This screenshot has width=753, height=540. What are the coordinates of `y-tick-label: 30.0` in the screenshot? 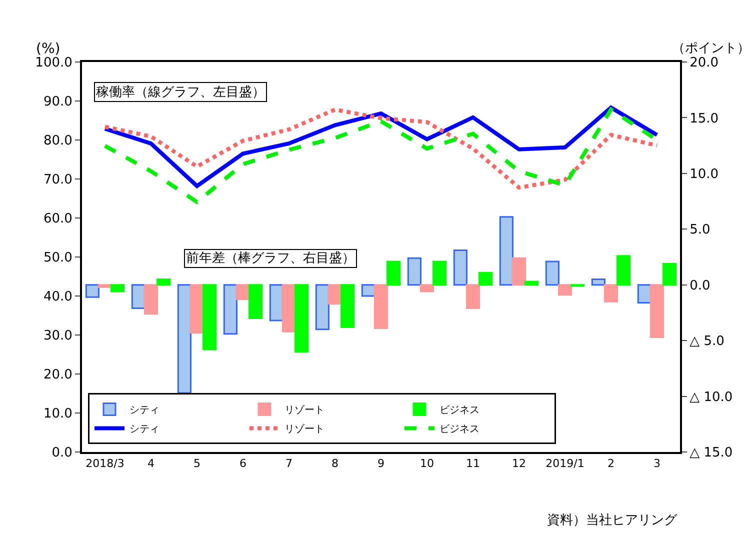 It's located at (57, 336).